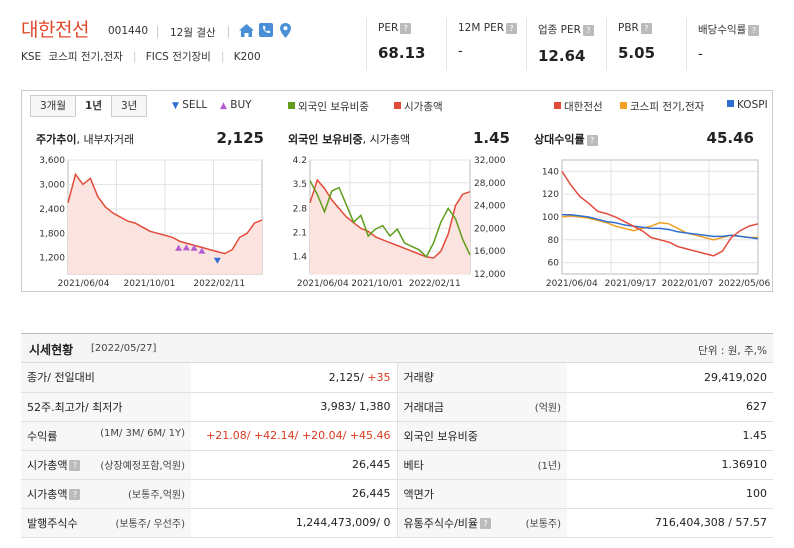  What do you see at coordinates (562, 56) in the screenshot?
I see `metric-value: 12.64` at bounding box center [562, 56].